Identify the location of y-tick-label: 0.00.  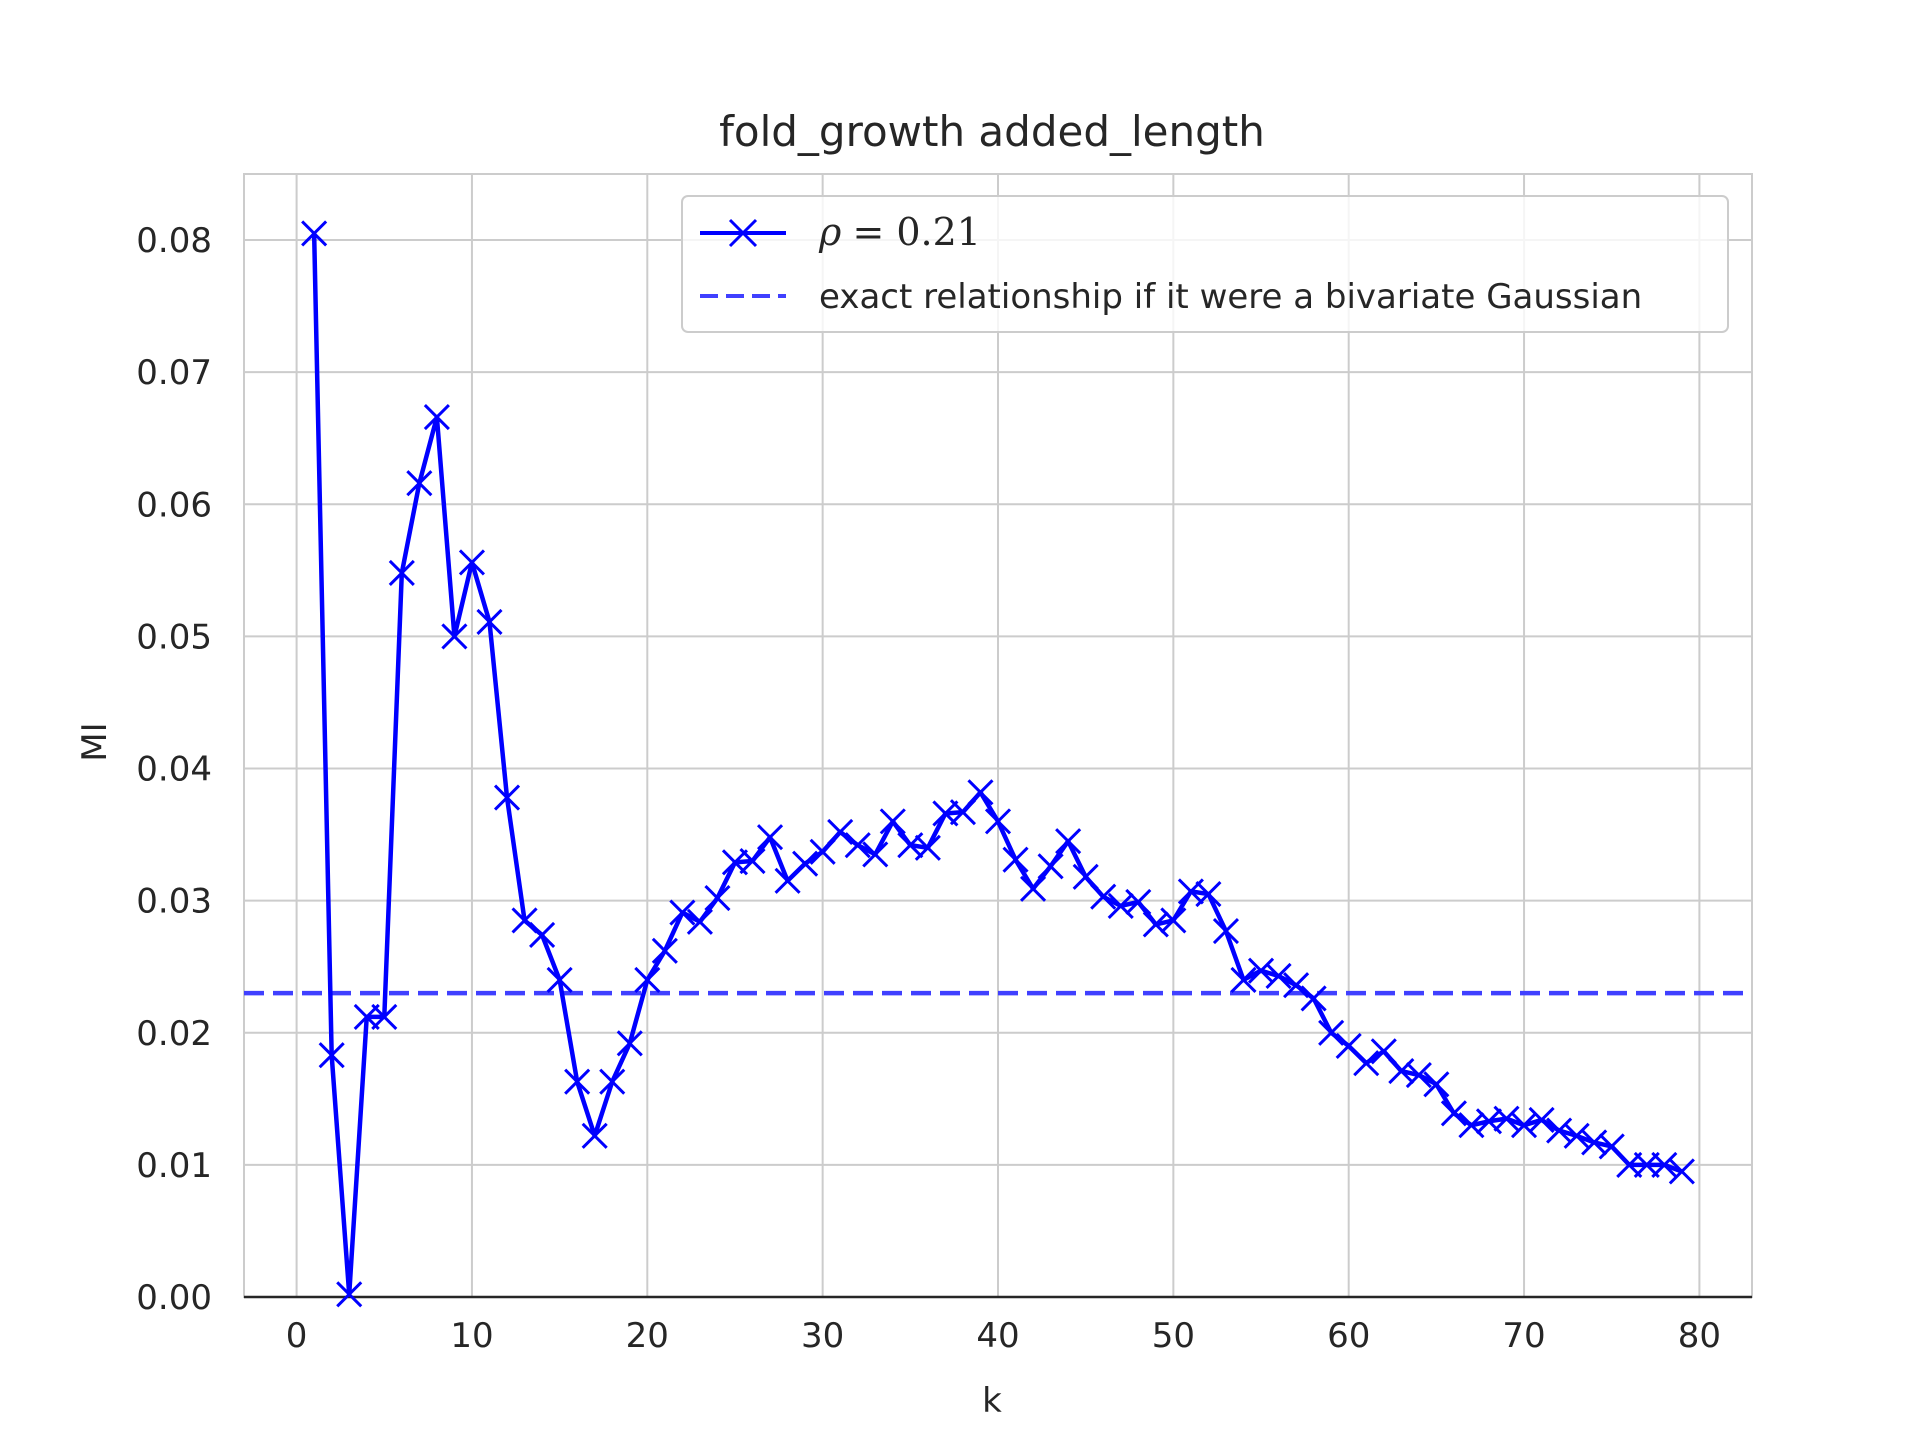
(174, 1298).